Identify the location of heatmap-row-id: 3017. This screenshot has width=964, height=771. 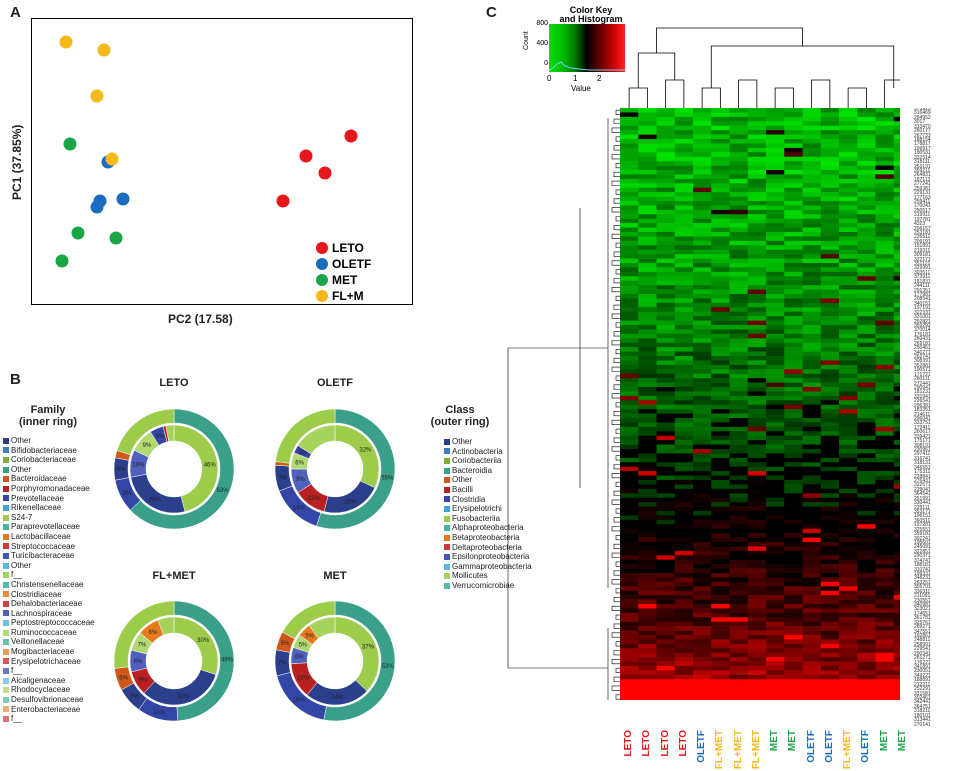
(920, 122).